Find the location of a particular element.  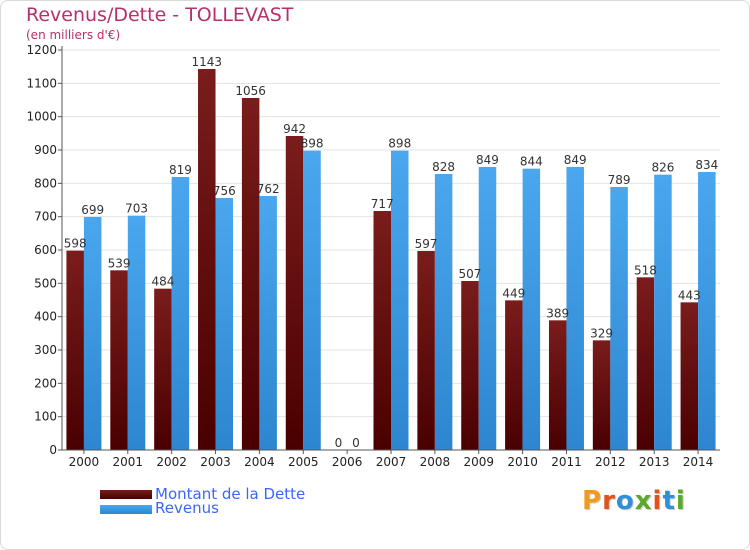

logo-letter: P is located at coordinates (592, 501).